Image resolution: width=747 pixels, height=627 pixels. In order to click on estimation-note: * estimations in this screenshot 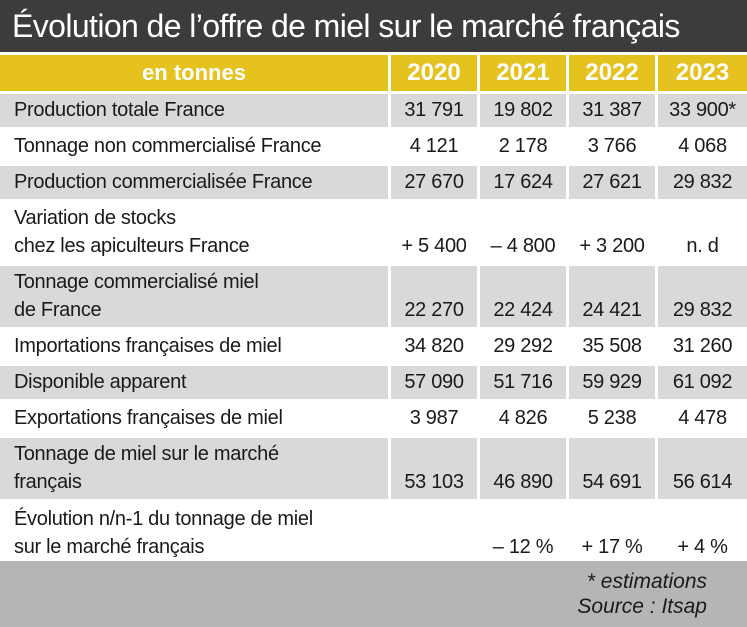, I will do `click(646, 581)`.